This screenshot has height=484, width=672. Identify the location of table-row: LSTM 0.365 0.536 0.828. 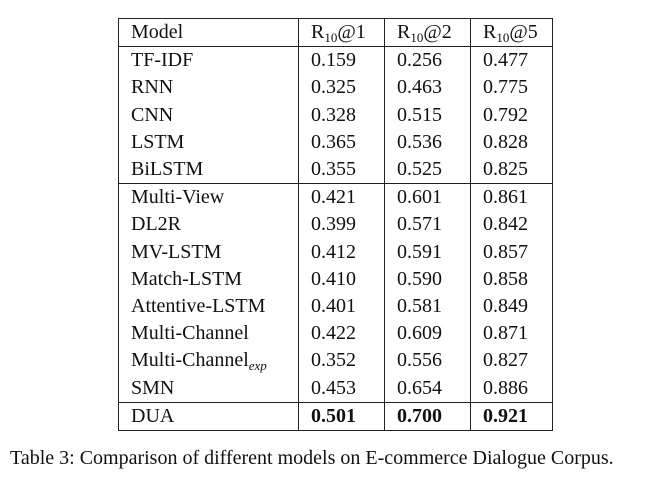
(335, 142).